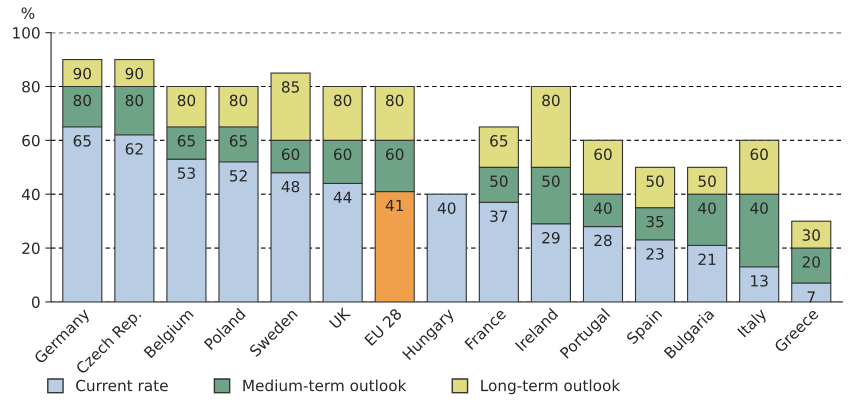  Describe the element at coordinates (340, 318) in the screenshot. I see `x-tick-label: UK` at that location.